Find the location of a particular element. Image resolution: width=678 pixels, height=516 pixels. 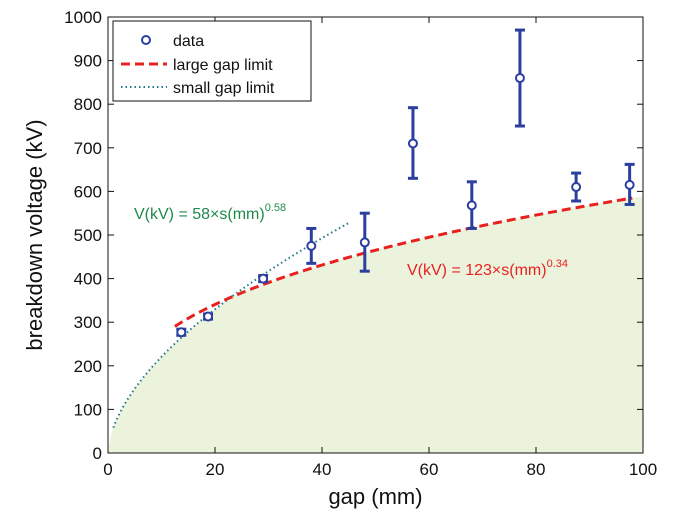

legend-label: large gap limit is located at coordinates (223, 65).